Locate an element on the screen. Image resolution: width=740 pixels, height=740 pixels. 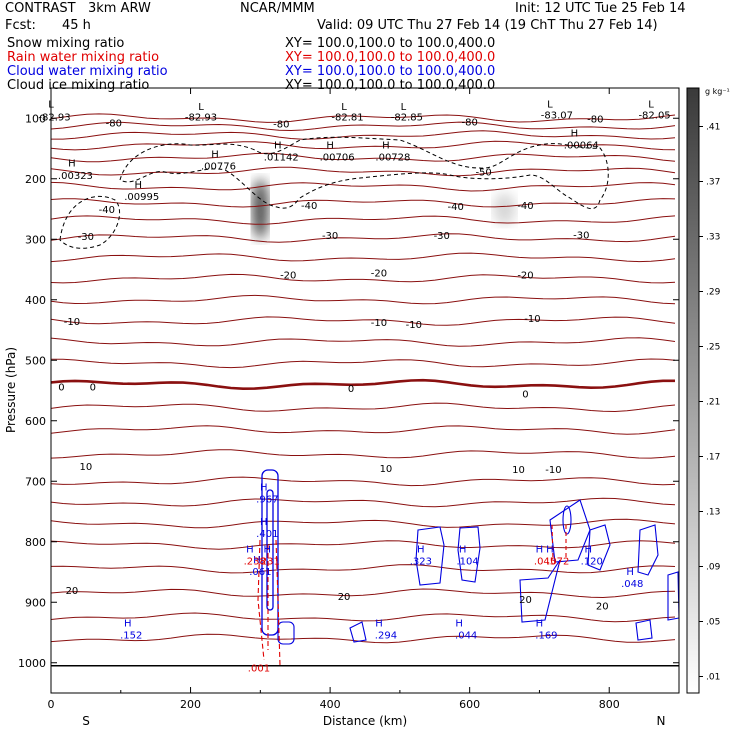
rain-value: .231 is located at coordinates (269, 562).